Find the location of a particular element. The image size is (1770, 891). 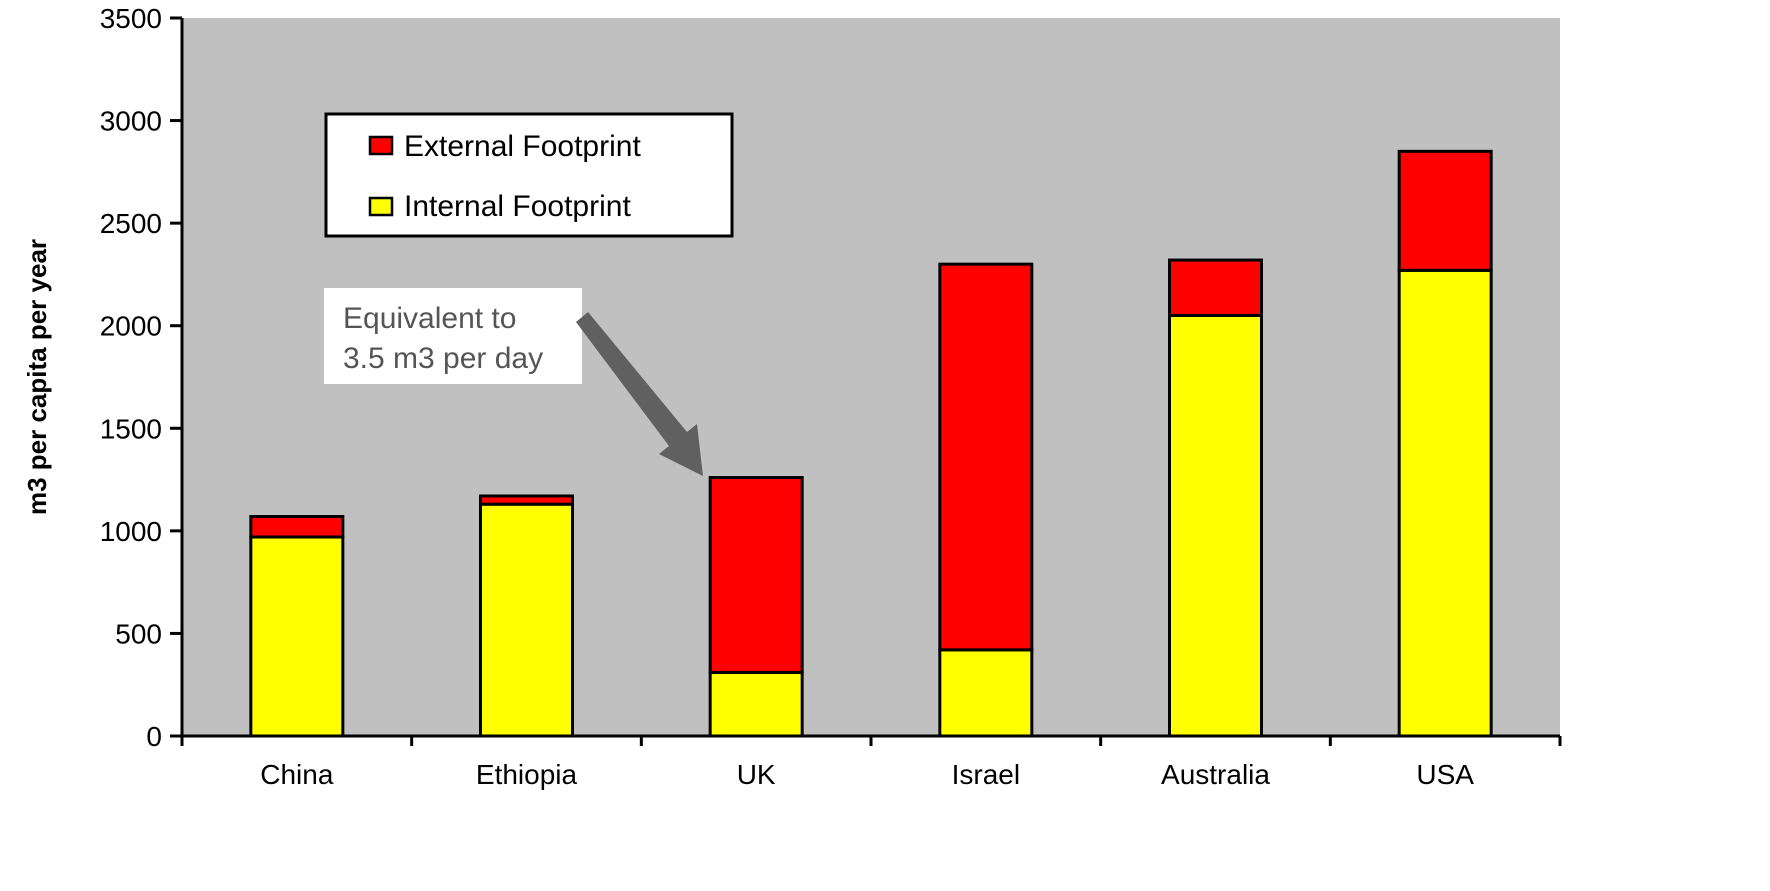

y-tick-label: 3500 is located at coordinates (131, 18).